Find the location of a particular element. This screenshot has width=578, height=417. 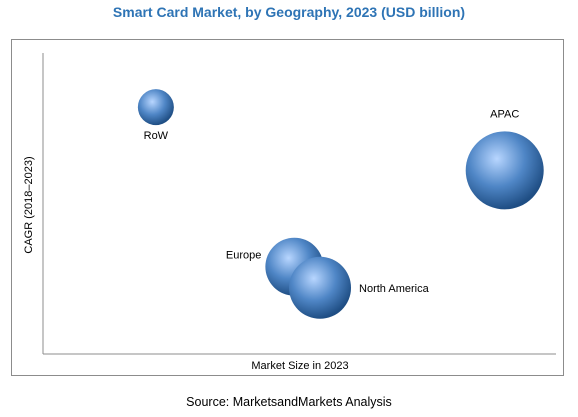

bubble-row is located at coordinates (155, 107).